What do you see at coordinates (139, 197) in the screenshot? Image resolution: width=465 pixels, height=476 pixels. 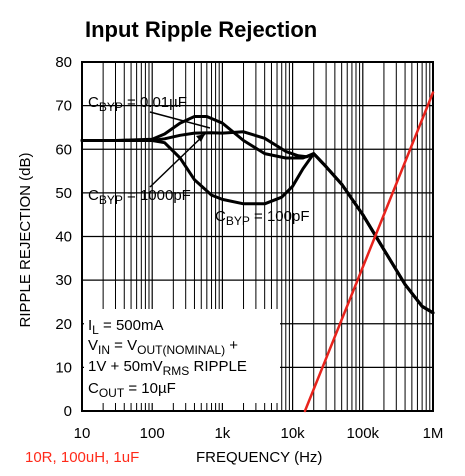 I see `label-cbyp-1000: CBYP = 1000pF` at bounding box center [139, 197].